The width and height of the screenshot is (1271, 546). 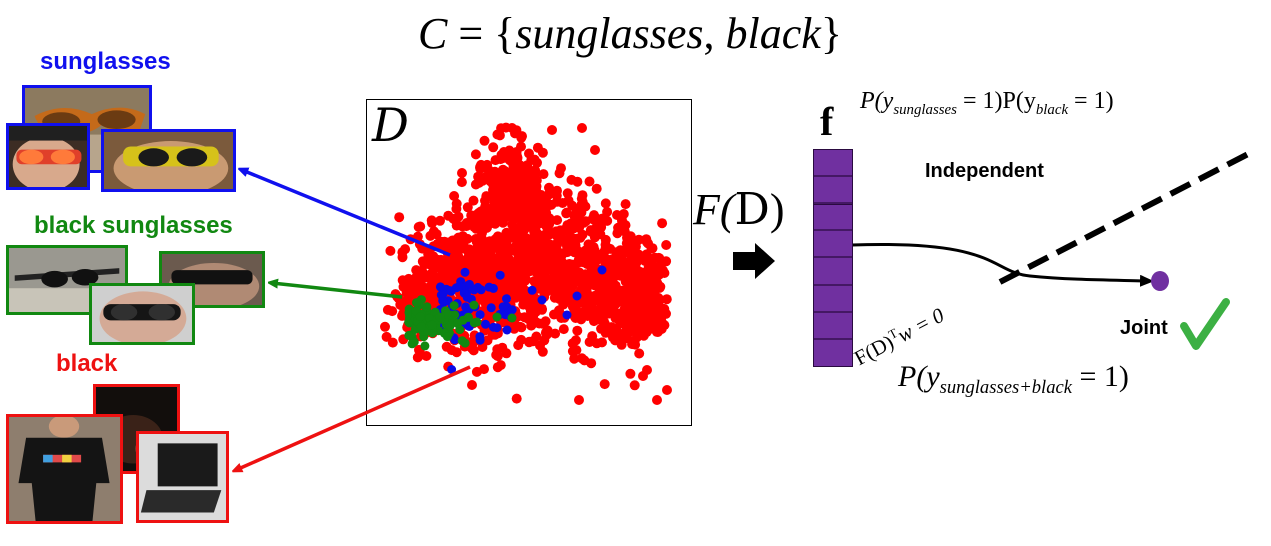 I want to click on label-joint: Joint, so click(x=1144, y=328).